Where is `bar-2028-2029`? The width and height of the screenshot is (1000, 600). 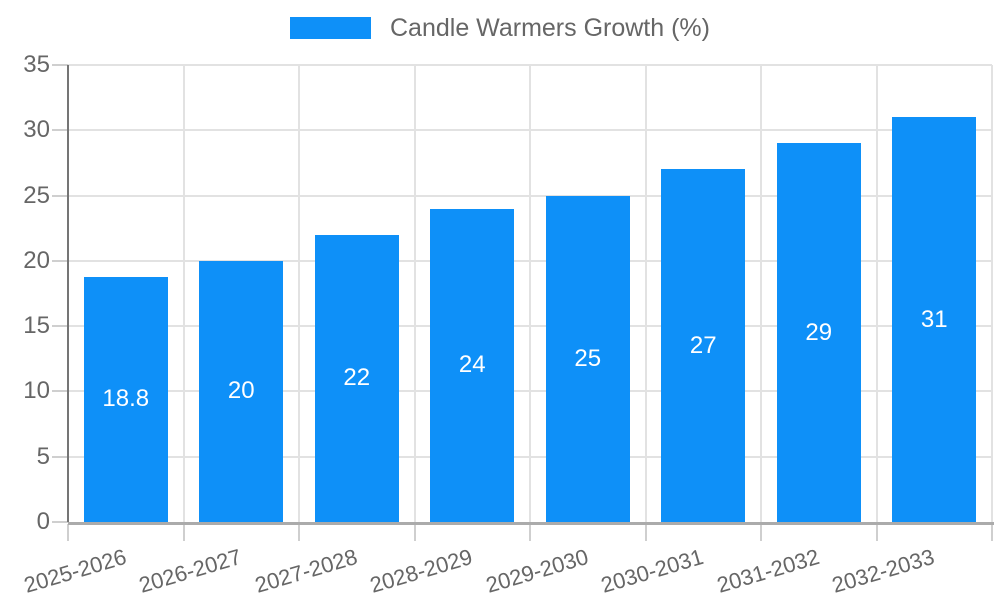
bar-2028-2029 is located at coordinates (472, 365).